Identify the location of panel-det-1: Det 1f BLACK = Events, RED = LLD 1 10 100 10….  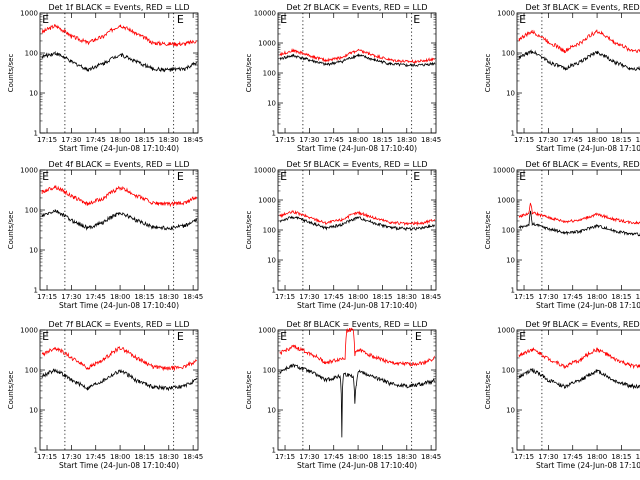
(105, 78).